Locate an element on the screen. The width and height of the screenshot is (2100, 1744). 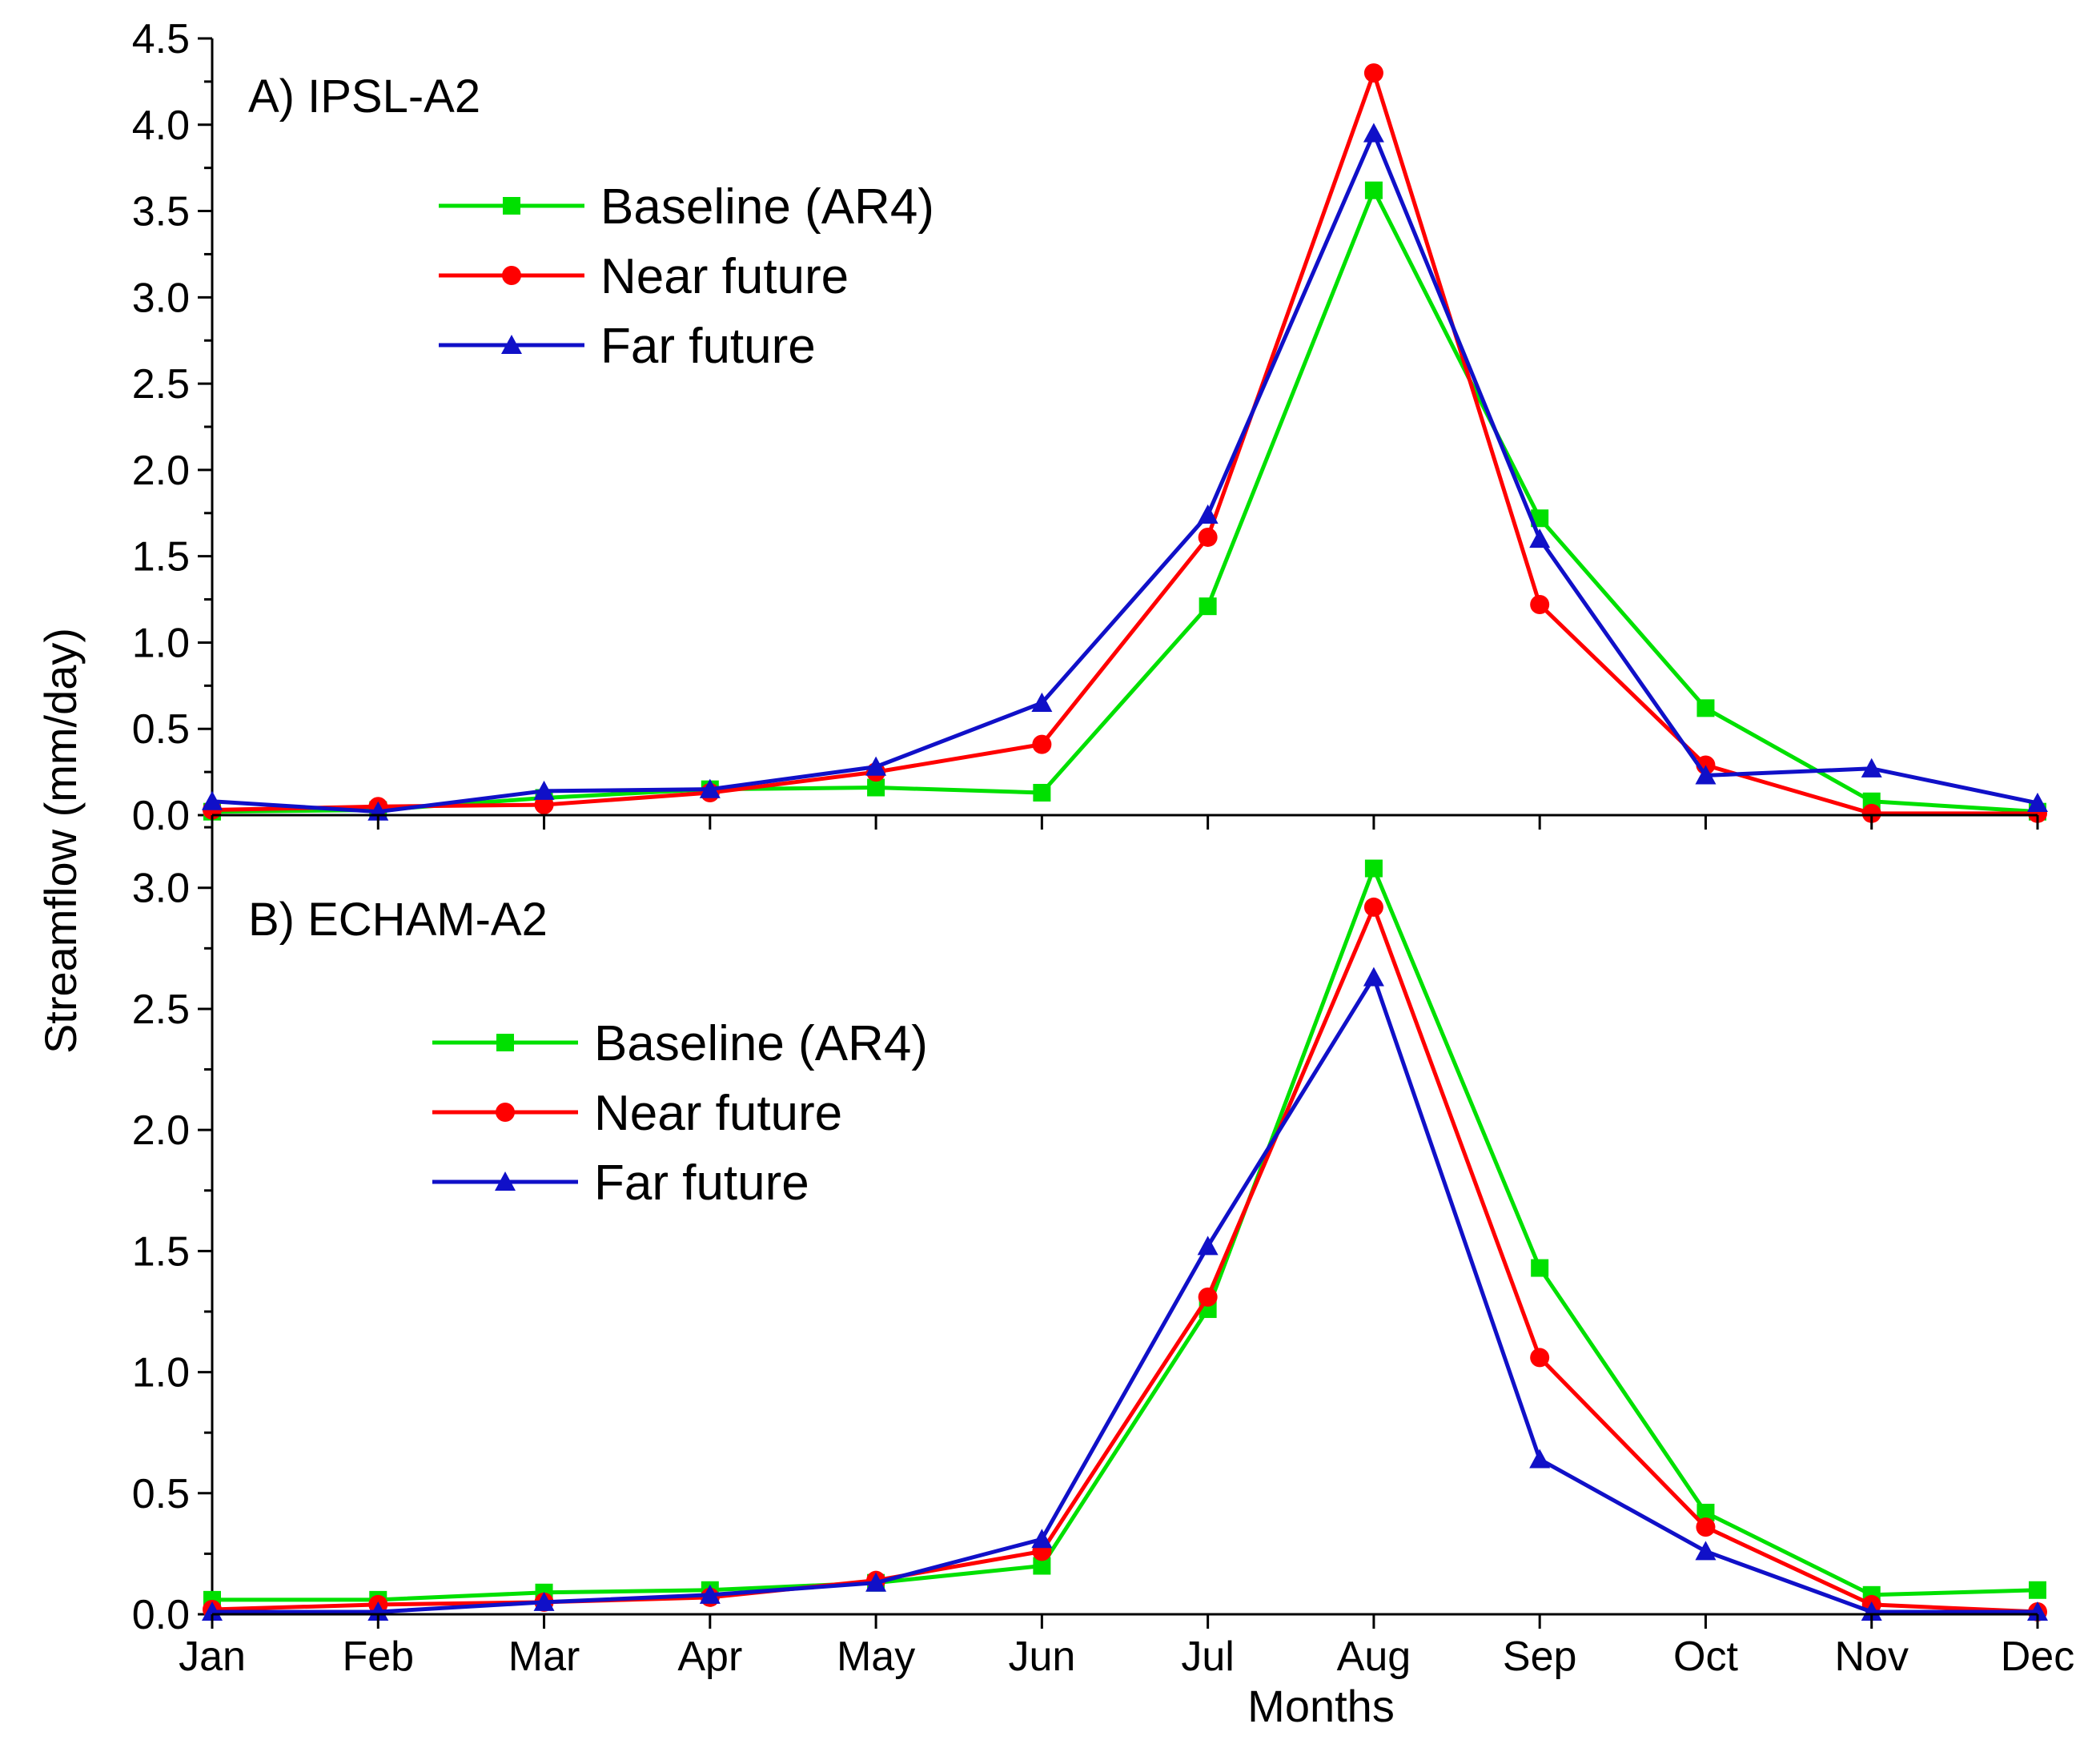
x-tick-label: Jun is located at coordinates (1041, 1656).